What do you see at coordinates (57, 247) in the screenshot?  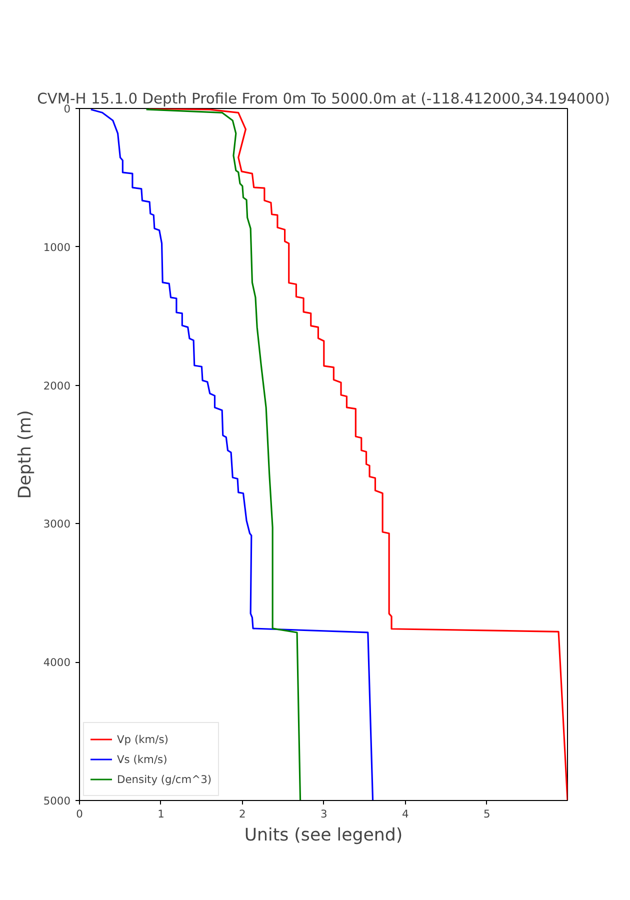 I see `y-tick-label: 1000` at bounding box center [57, 247].